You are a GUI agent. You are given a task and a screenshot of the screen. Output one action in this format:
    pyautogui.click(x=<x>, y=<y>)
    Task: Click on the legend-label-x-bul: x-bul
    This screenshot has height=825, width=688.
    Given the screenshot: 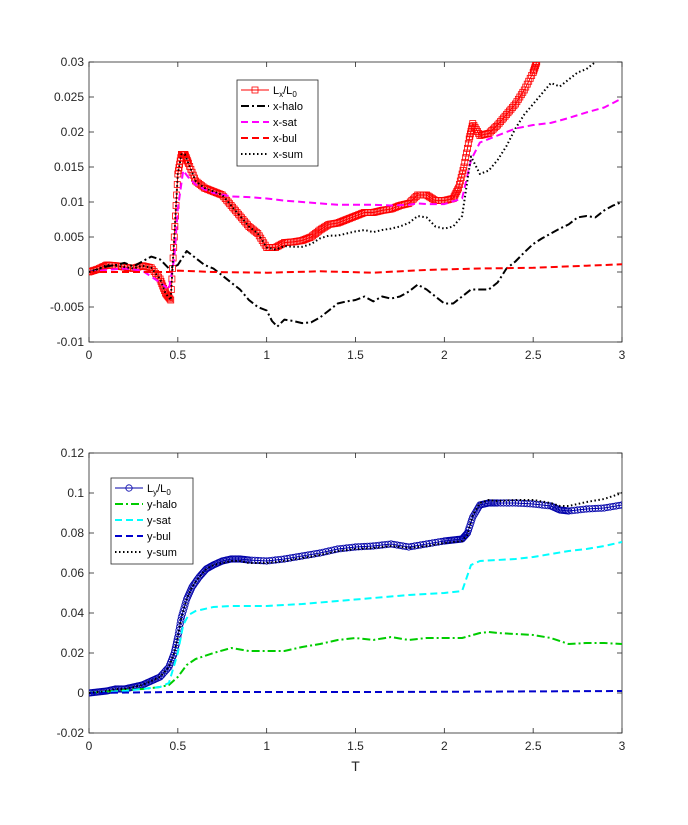 What is the action you would take?
    pyautogui.click(x=285, y=139)
    